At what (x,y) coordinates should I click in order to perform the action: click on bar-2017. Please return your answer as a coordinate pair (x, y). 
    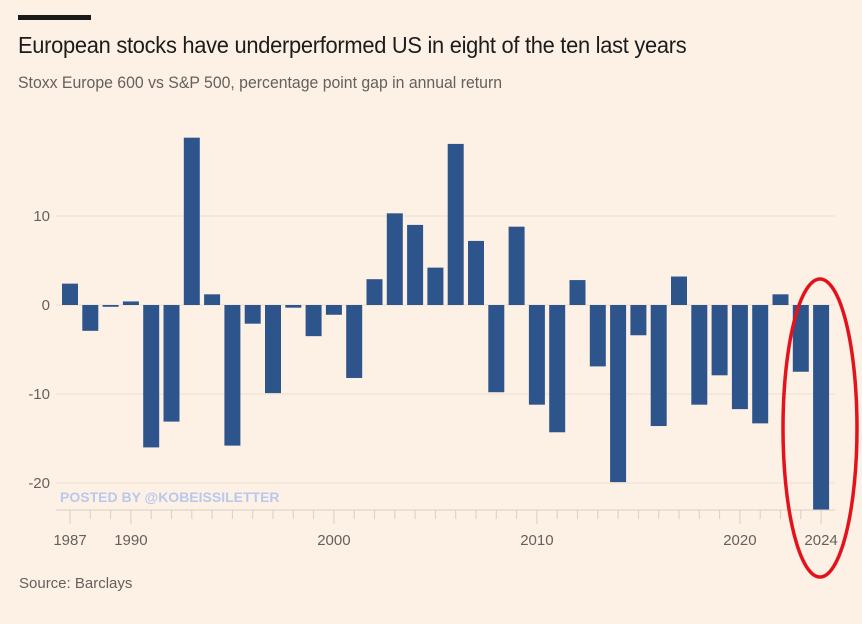
    Looking at the image, I should click on (679, 290).